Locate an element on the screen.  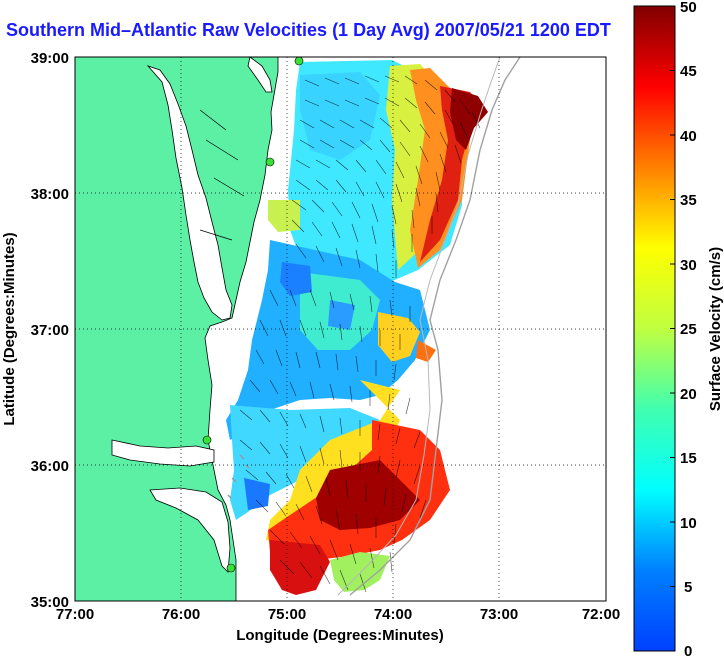
y-tick: 35:00 is located at coordinates (50, 602).